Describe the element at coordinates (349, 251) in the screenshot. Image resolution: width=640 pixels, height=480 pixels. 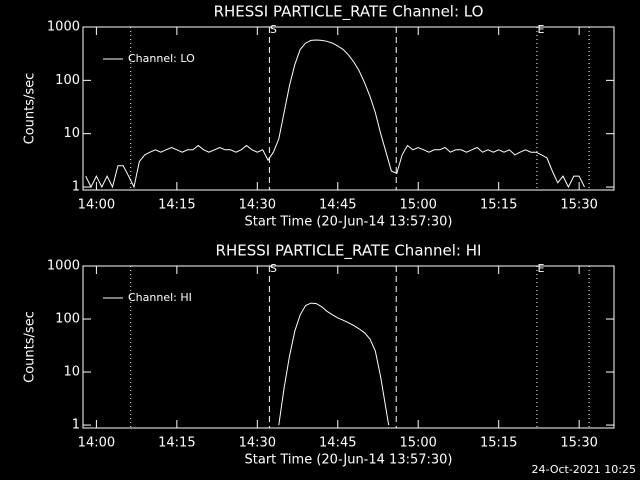
I see `chart-title: RHESSI PARTICLE_RATE Channel: HI` at that location.